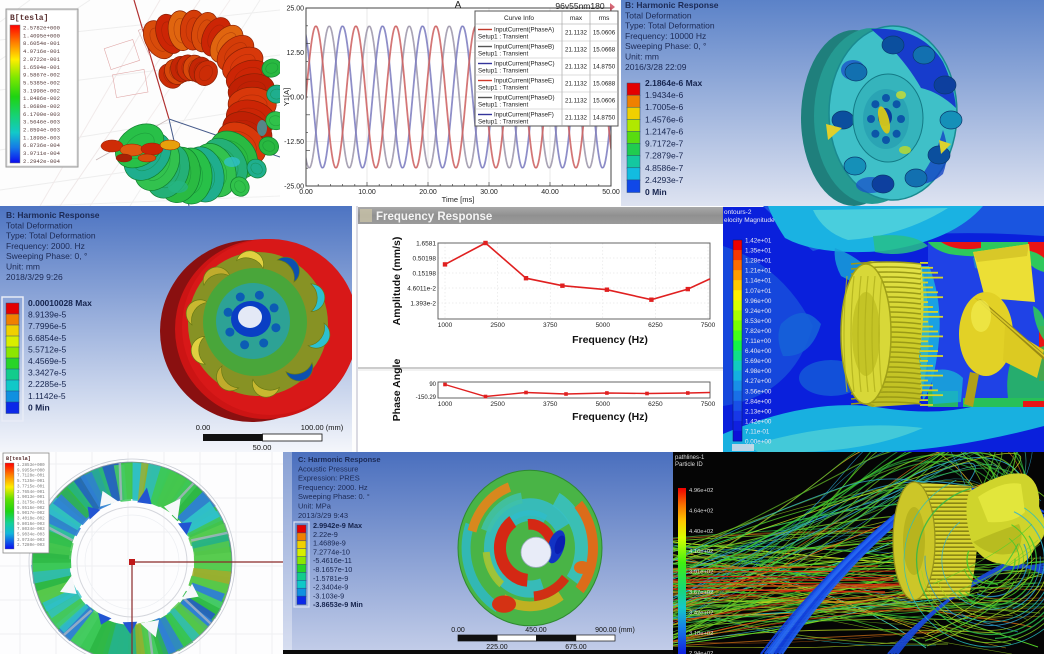 Image resolution: width=1044 pixels, height=654 pixels. Describe the element at coordinates (576, 18) in the screenshot. I see `svg-text: max` at that location.